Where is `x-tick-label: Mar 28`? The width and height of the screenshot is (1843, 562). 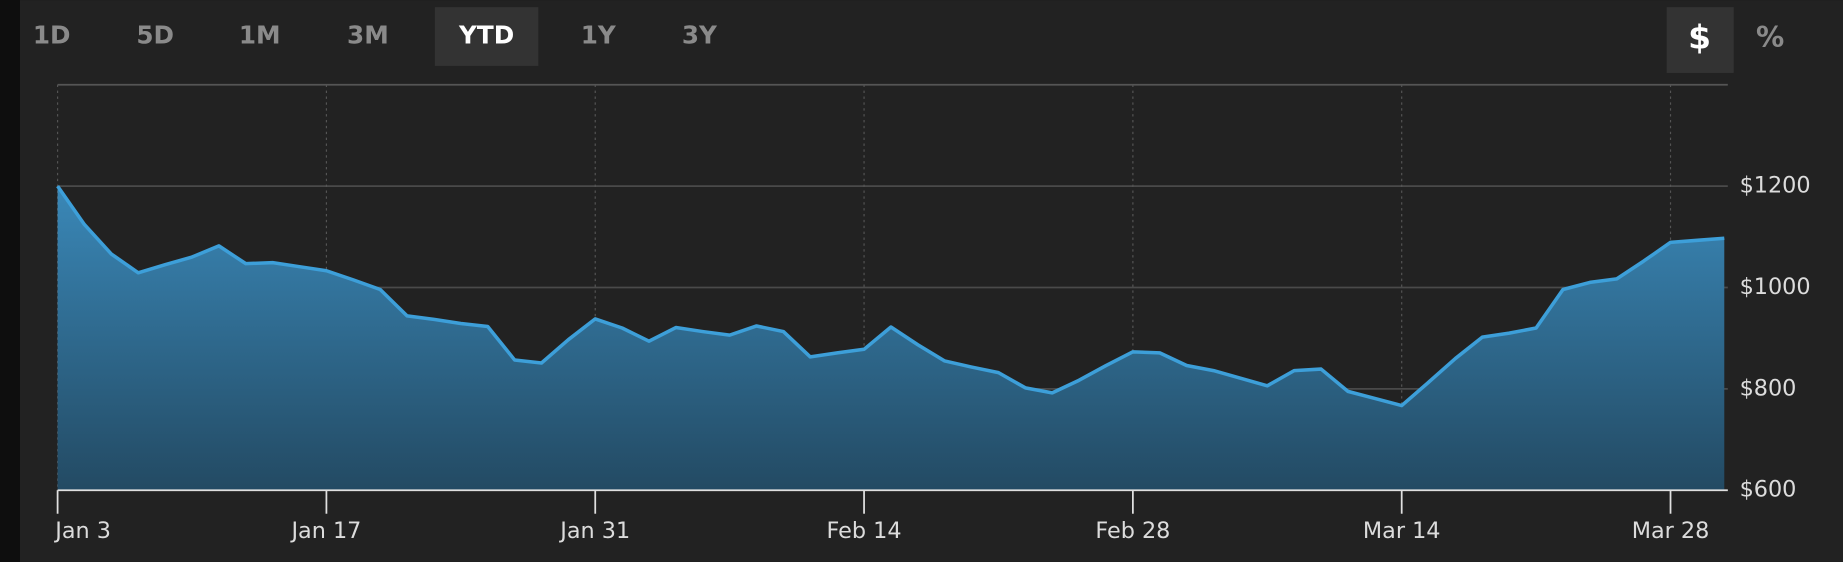
x-tick-label: Mar 28 is located at coordinates (1671, 531).